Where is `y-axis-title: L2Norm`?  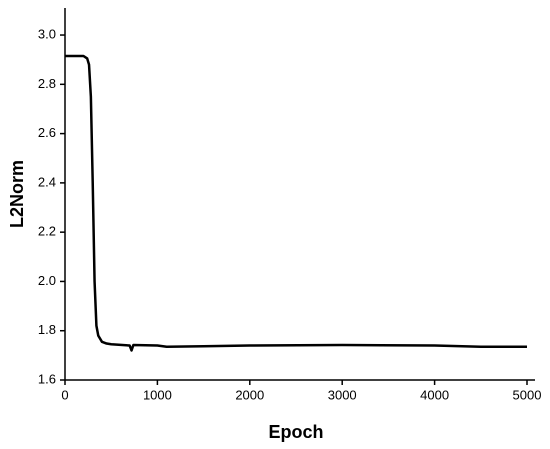 y-axis-title: L2Norm is located at coordinates (17, 194).